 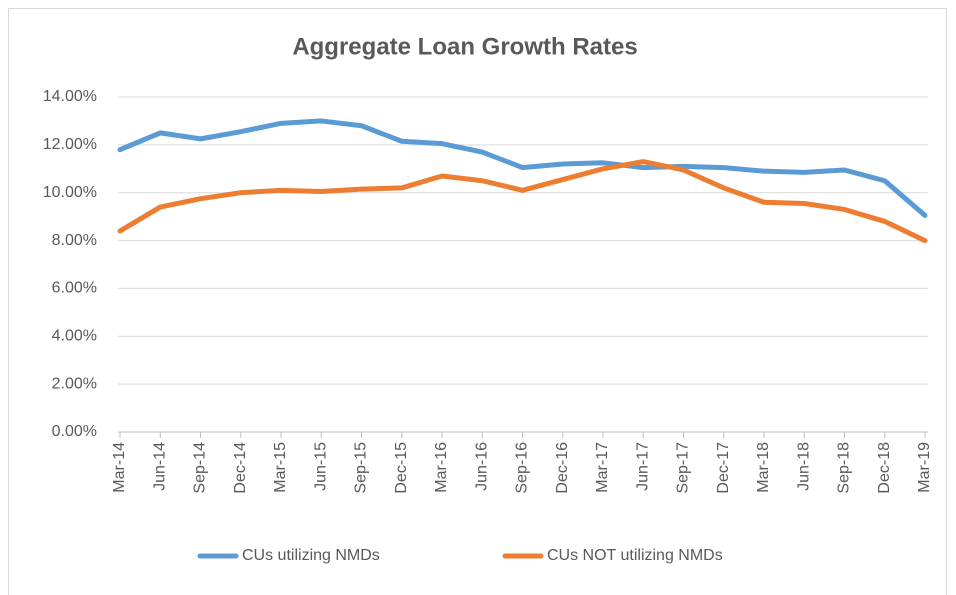 I want to click on x-tick-label: Mar-18, so click(x=763, y=467).